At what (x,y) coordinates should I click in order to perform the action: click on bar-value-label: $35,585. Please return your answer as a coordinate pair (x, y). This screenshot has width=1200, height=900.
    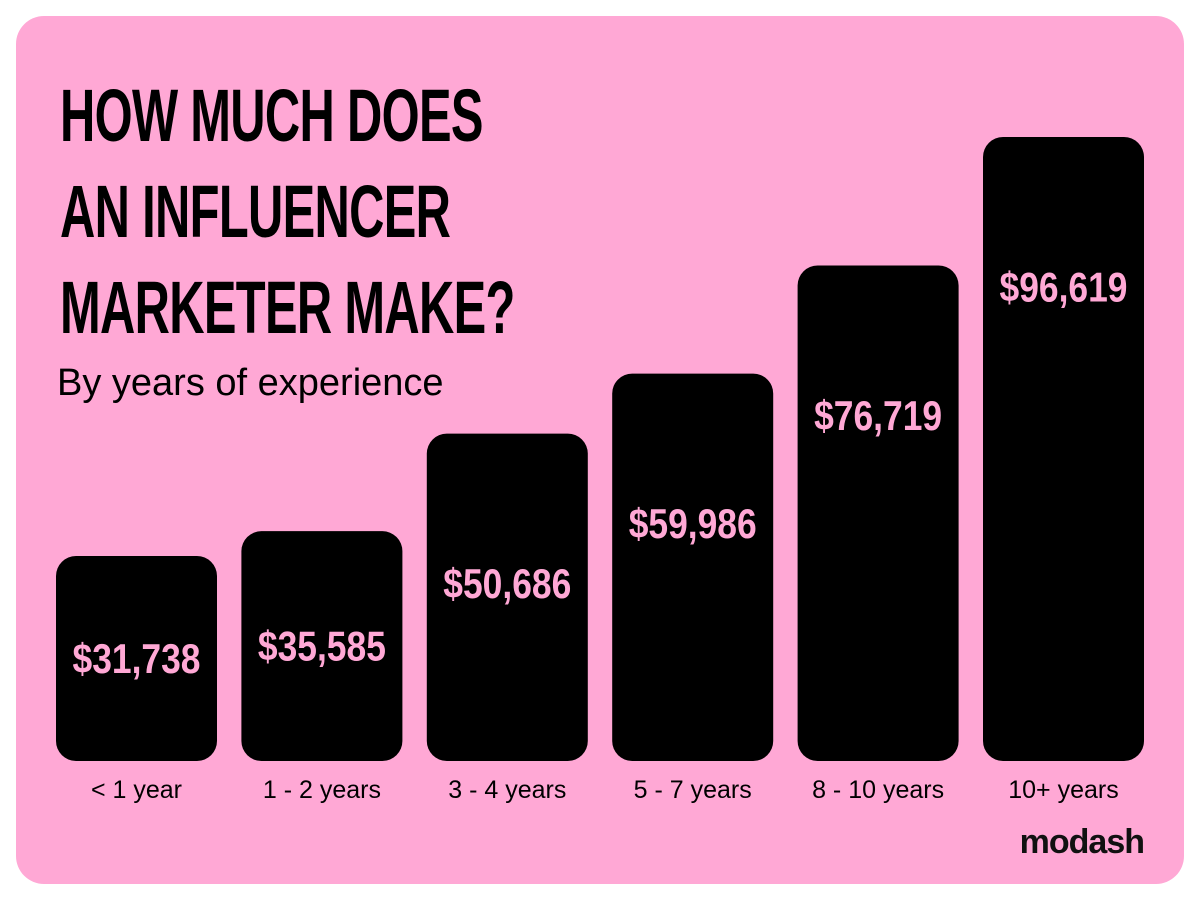
    Looking at the image, I should click on (322, 646).